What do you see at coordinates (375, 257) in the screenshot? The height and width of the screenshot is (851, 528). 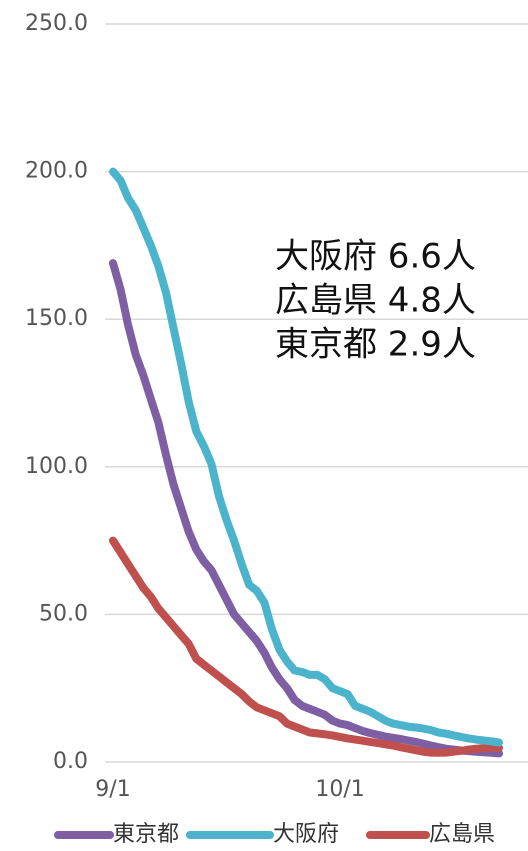 I see `annotation: 大阪府 6.6人` at bounding box center [375, 257].